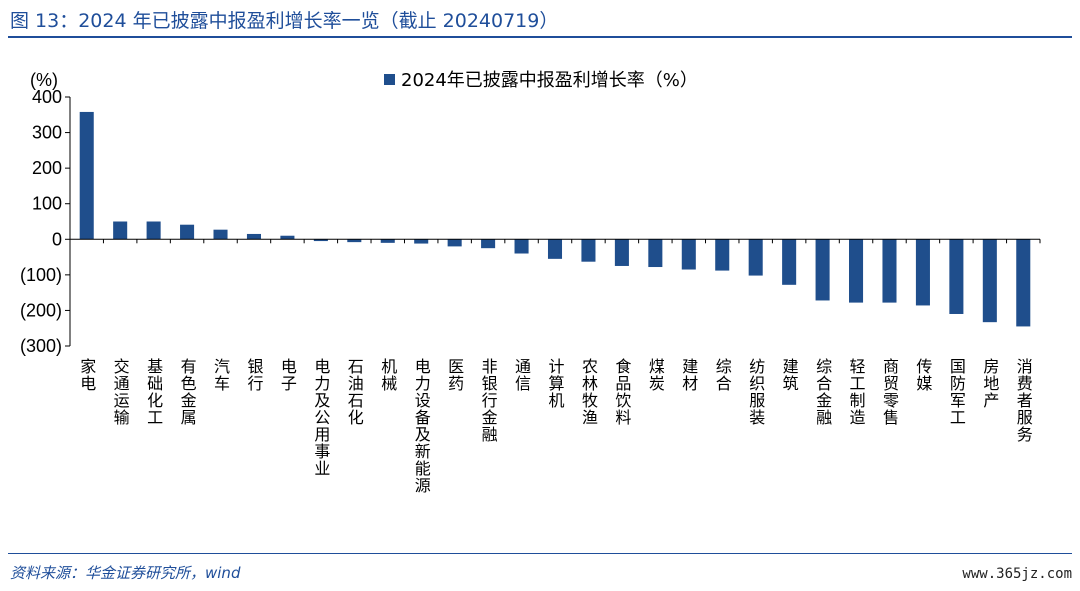  Describe the element at coordinates (989, 383) in the screenshot. I see `category-label: 房地产` at that location.